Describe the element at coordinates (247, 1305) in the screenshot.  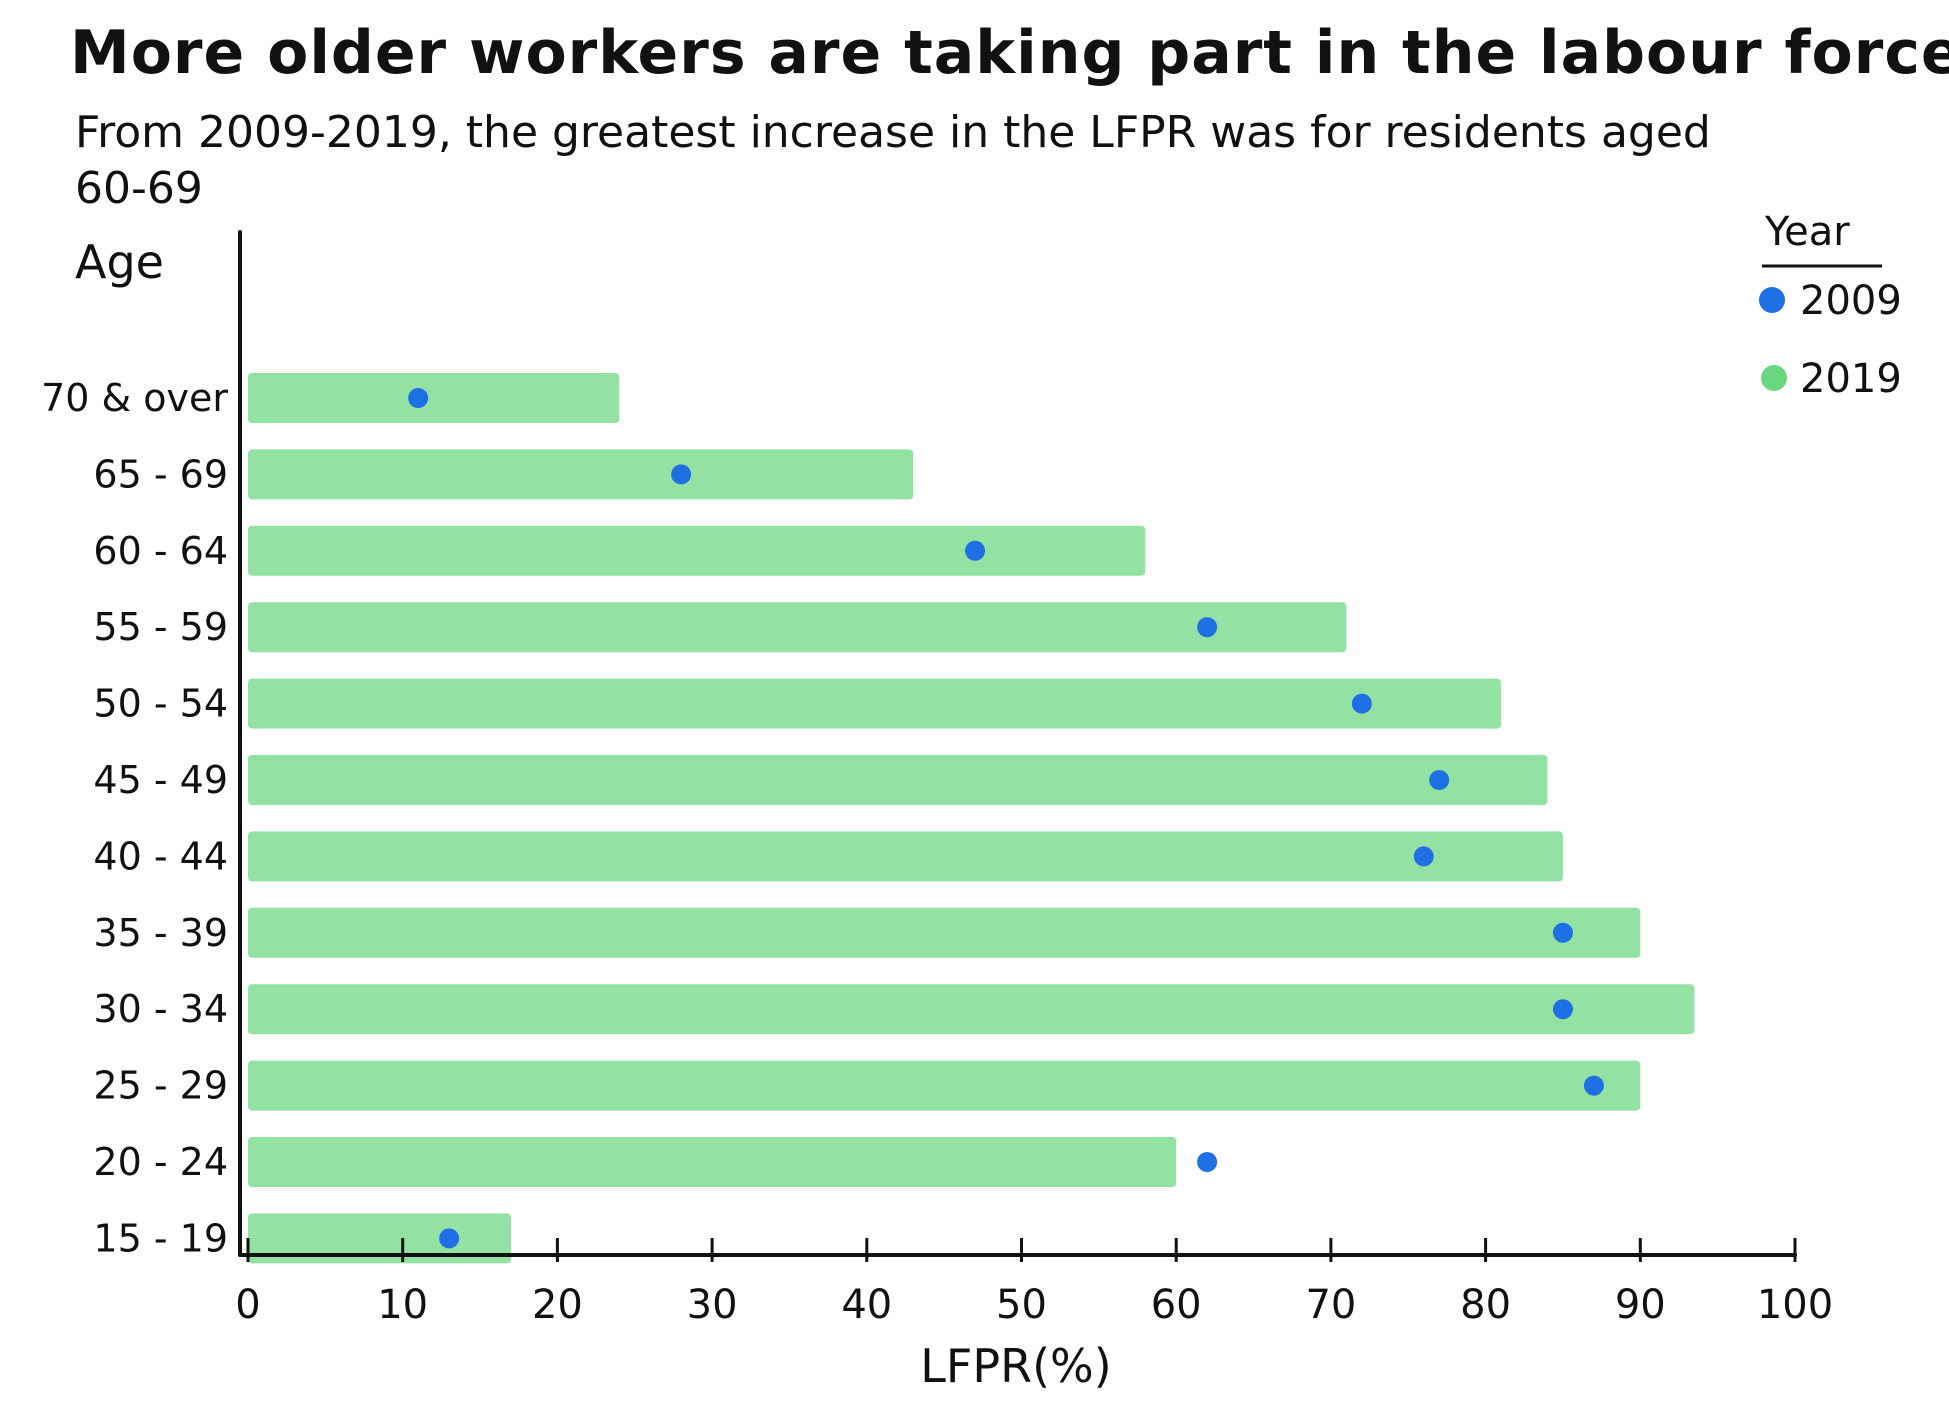
I see `x-tick-label-0: 0` at that location.